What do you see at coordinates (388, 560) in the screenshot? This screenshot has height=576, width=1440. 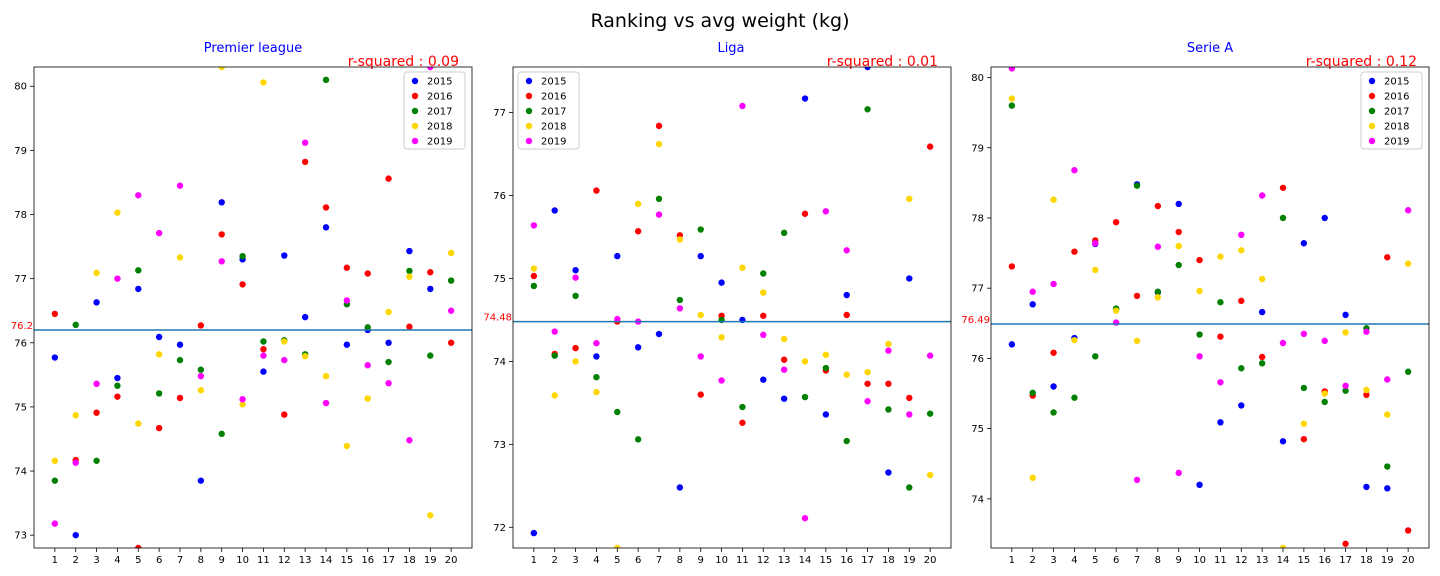 I see `x-tick-label: 17` at bounding box center [388, 560].